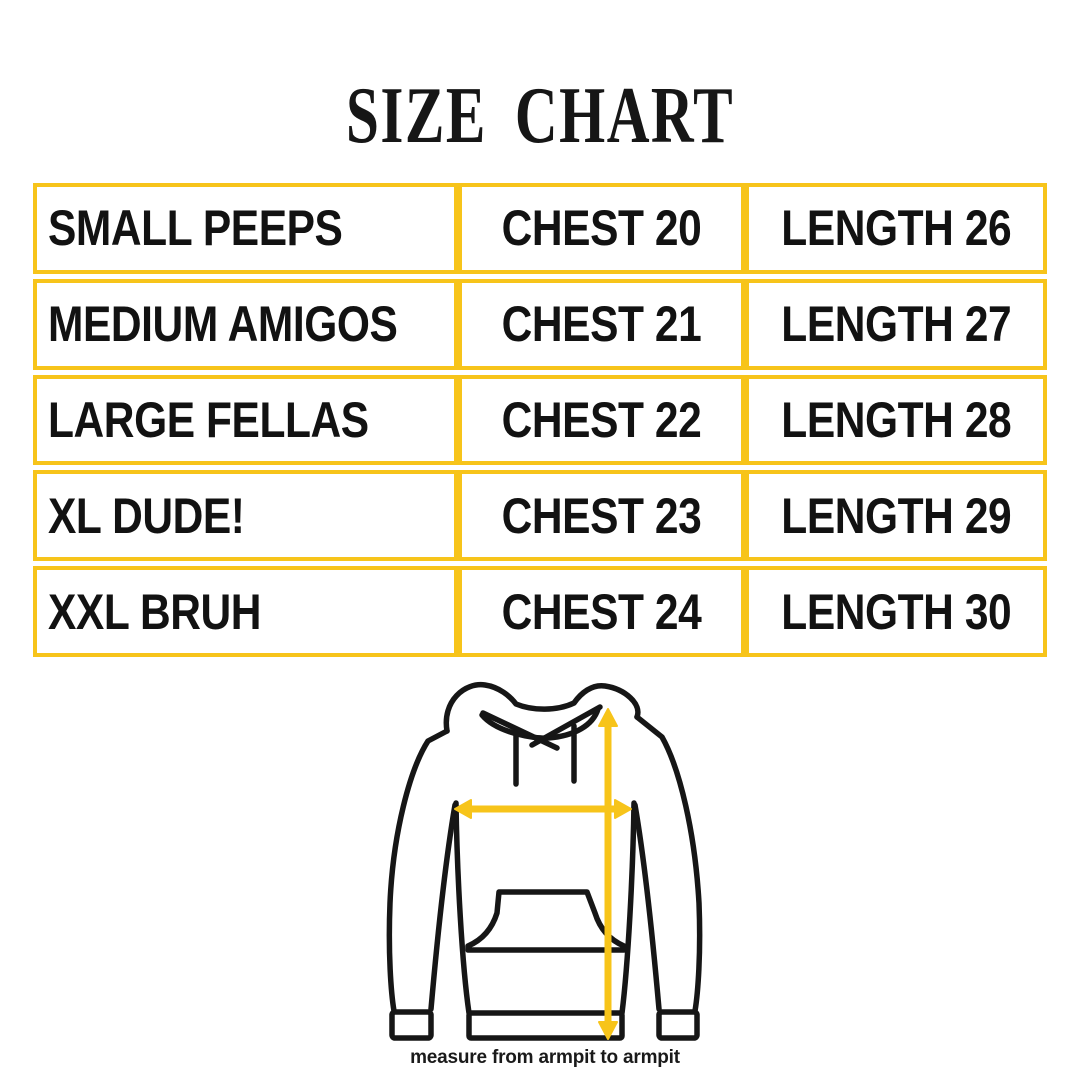  What do you see at coordinates (608, 874) in the screenshot?
I see `body-length-arrow` at bounding box center [608, 874].